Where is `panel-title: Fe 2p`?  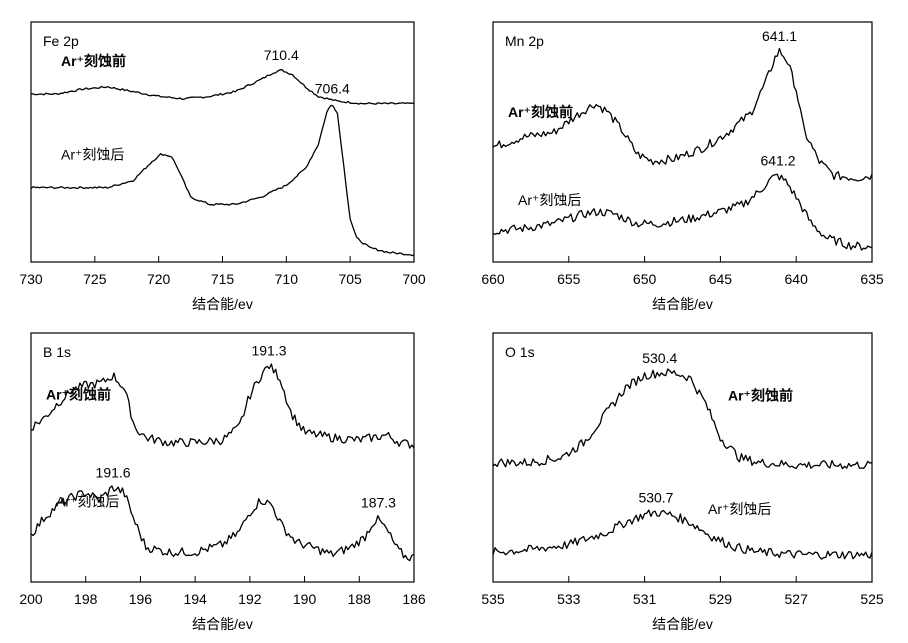 panel-title: Fe 2p is located at coordinates (61, 41).